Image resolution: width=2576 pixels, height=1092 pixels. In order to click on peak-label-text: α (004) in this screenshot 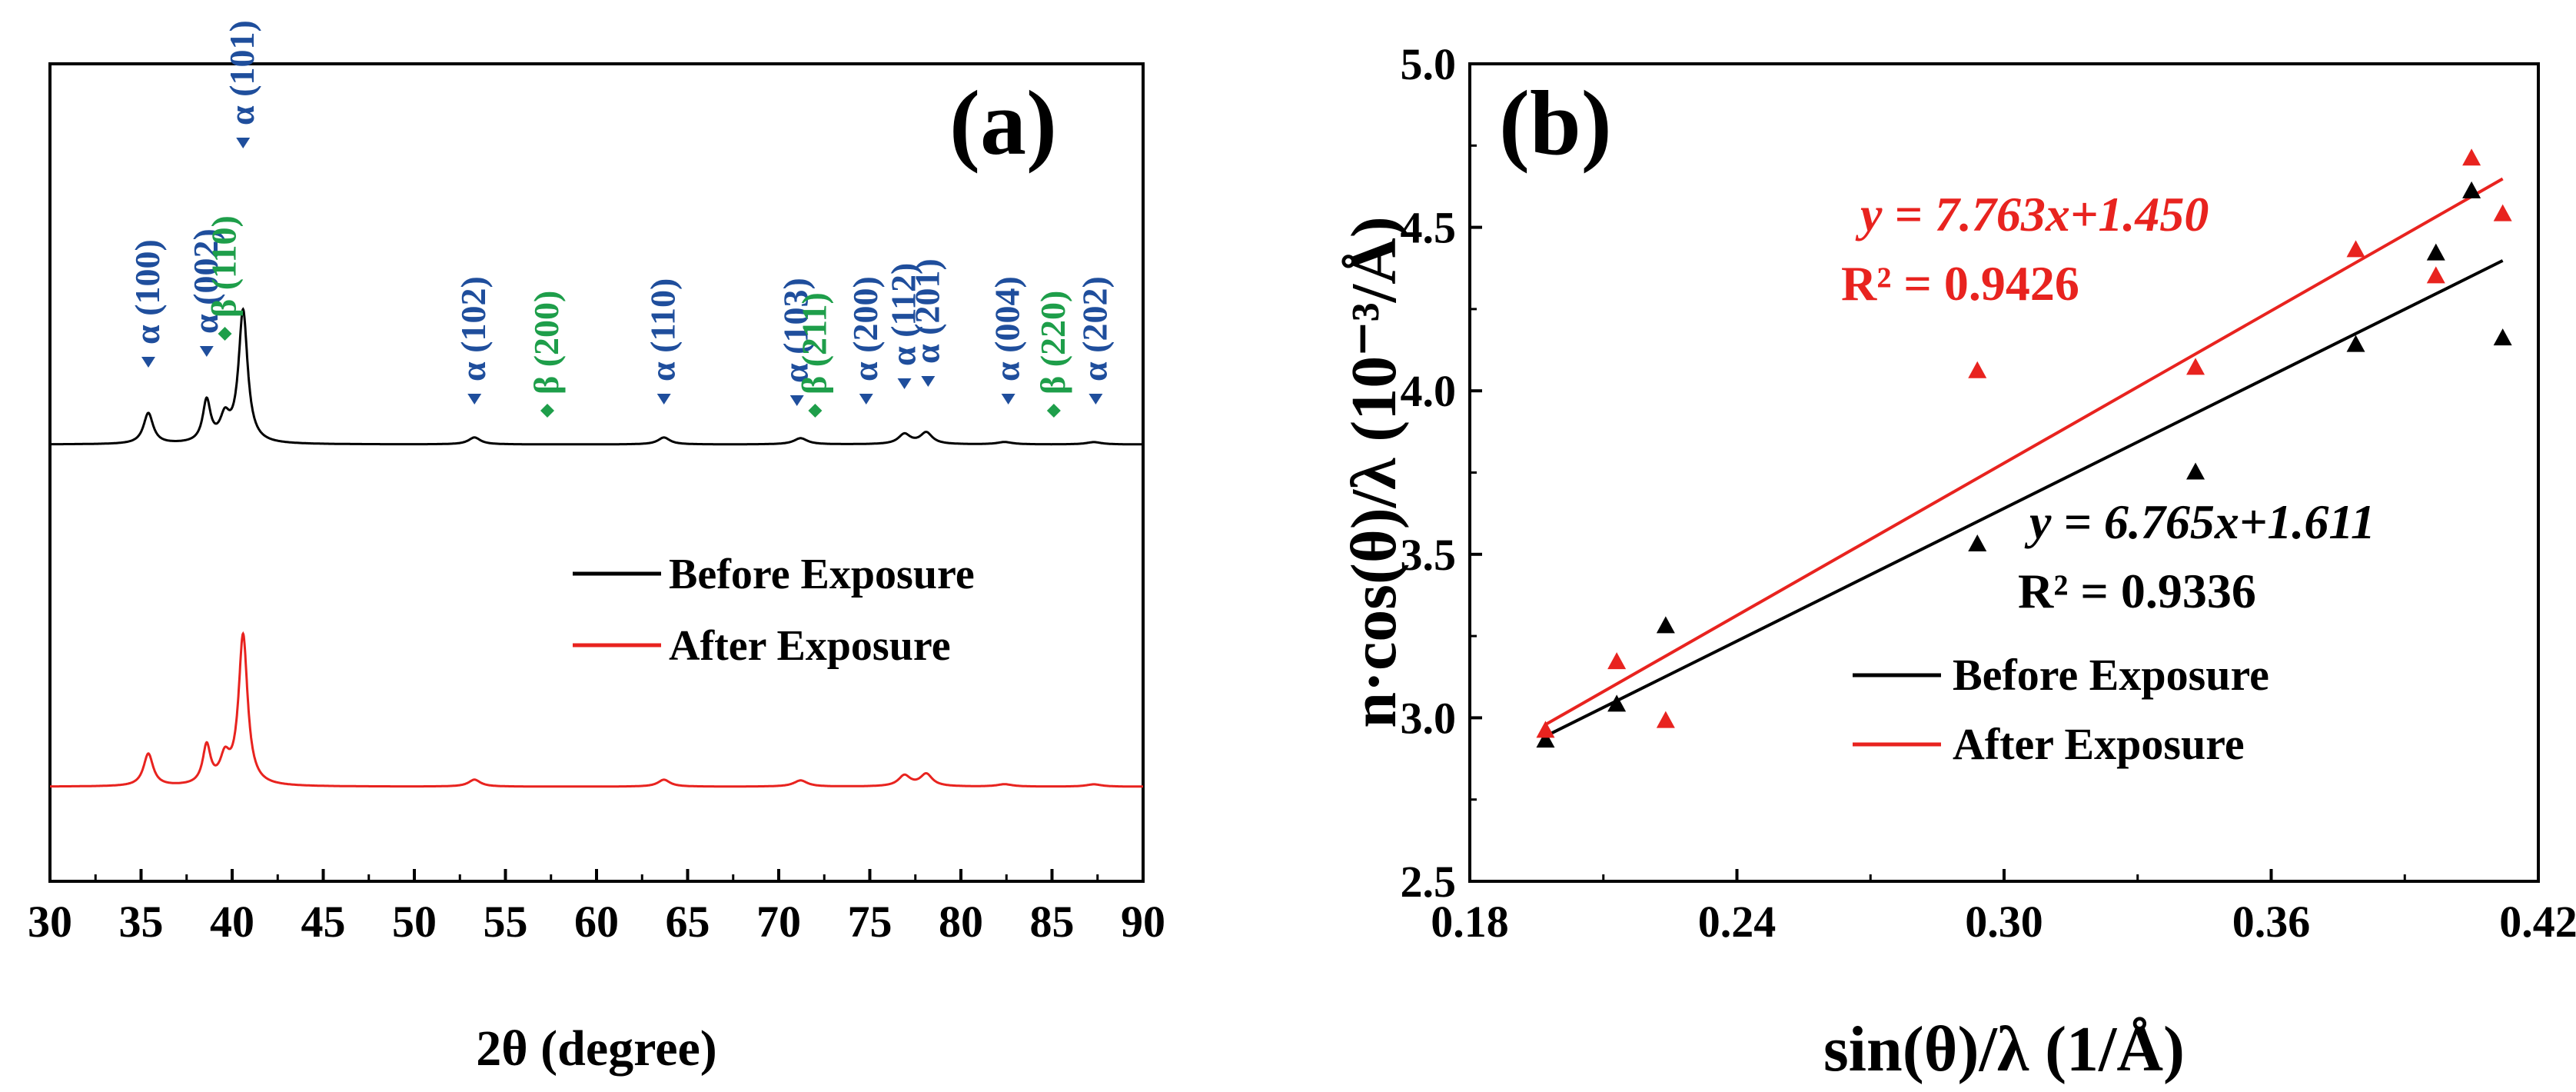, I will do `click(1007, 328)`.